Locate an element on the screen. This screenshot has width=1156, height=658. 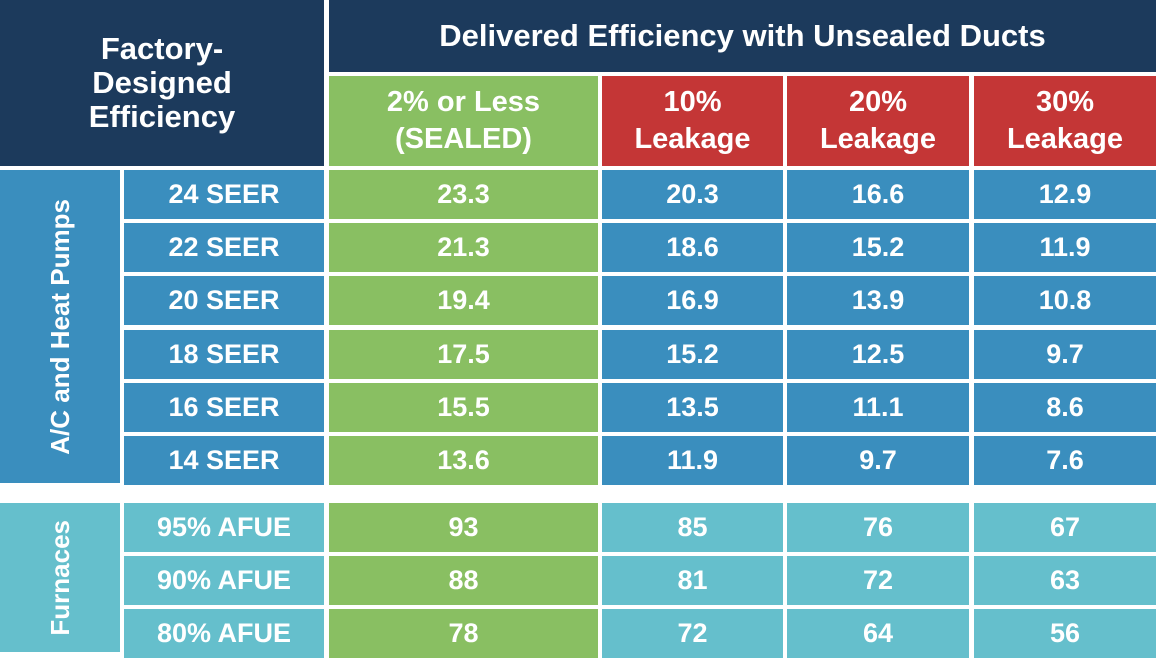
sealed-value-cell: 88 is located at coordinates (463, 580).